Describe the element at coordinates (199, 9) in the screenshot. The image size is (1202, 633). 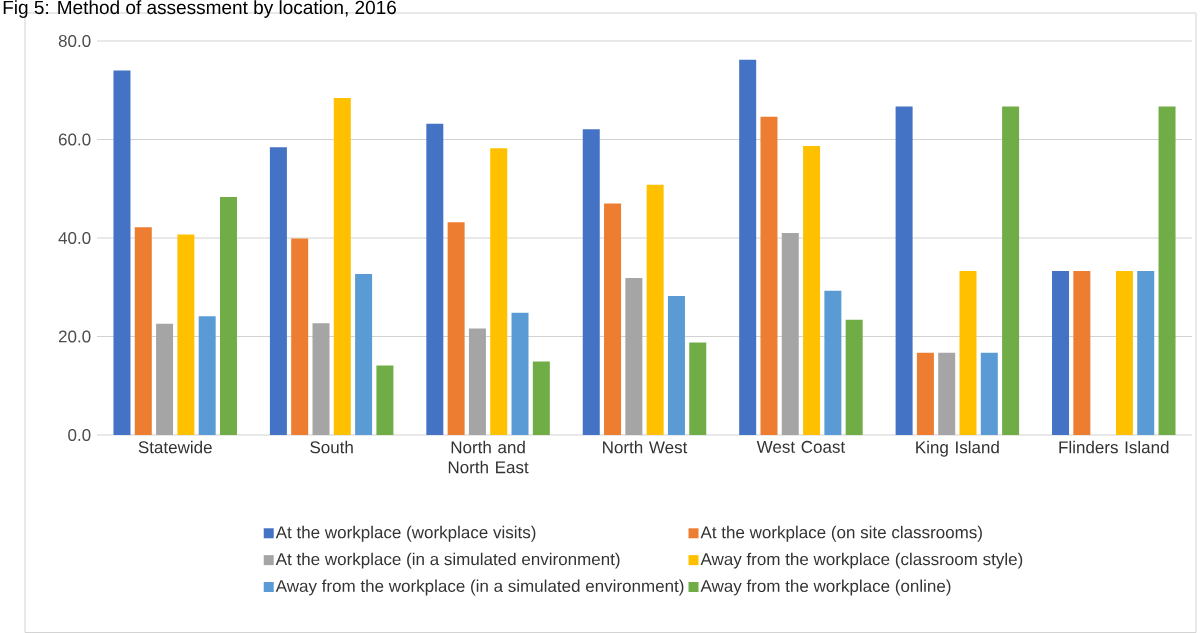
I see `chart-title: Fig 5: Method of assessment by location, 2016` at that location.